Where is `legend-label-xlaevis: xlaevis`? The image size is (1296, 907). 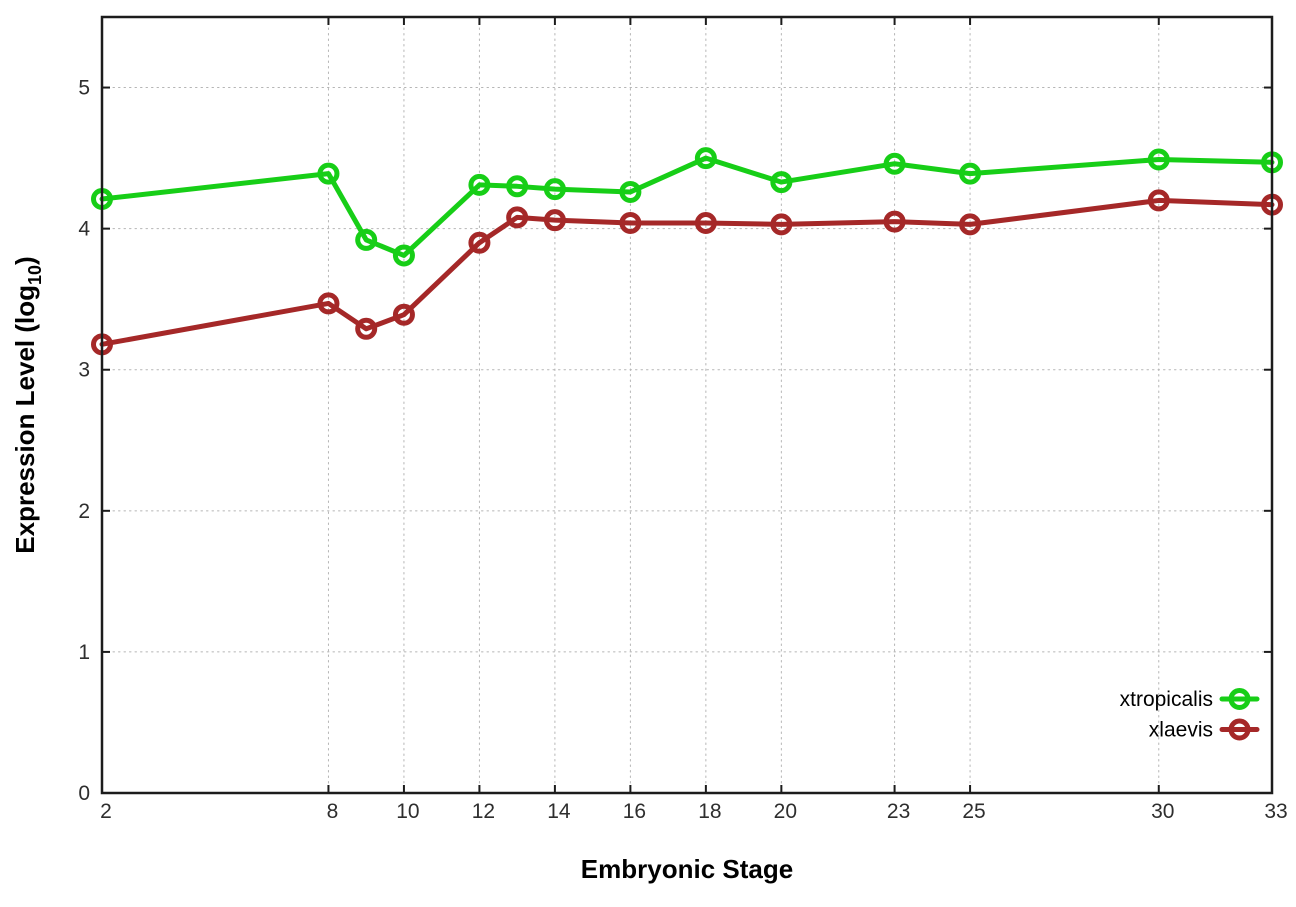 legend-label-xlaevis: xlaevis is located at coordinates (1181, 730).